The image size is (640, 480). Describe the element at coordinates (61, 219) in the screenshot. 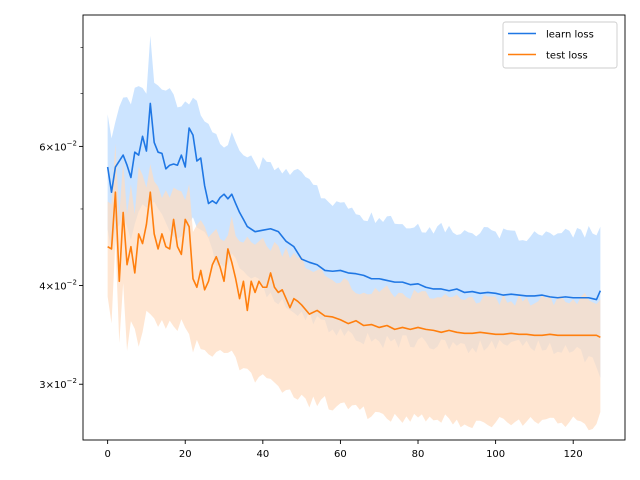

I see `y-axis: 3×10⁻² 4×10⁻² 6×10⁻²` at that location.